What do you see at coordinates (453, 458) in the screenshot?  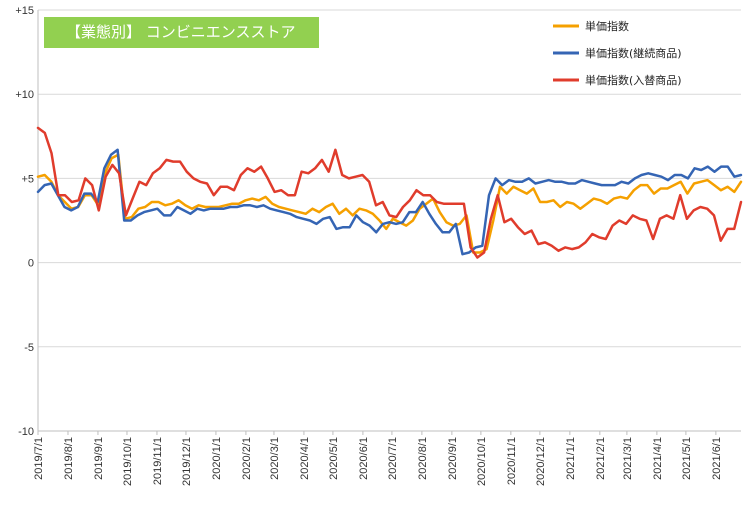 I see `x-tick-label: 2020/9/1` at bounding box center [453, 458].